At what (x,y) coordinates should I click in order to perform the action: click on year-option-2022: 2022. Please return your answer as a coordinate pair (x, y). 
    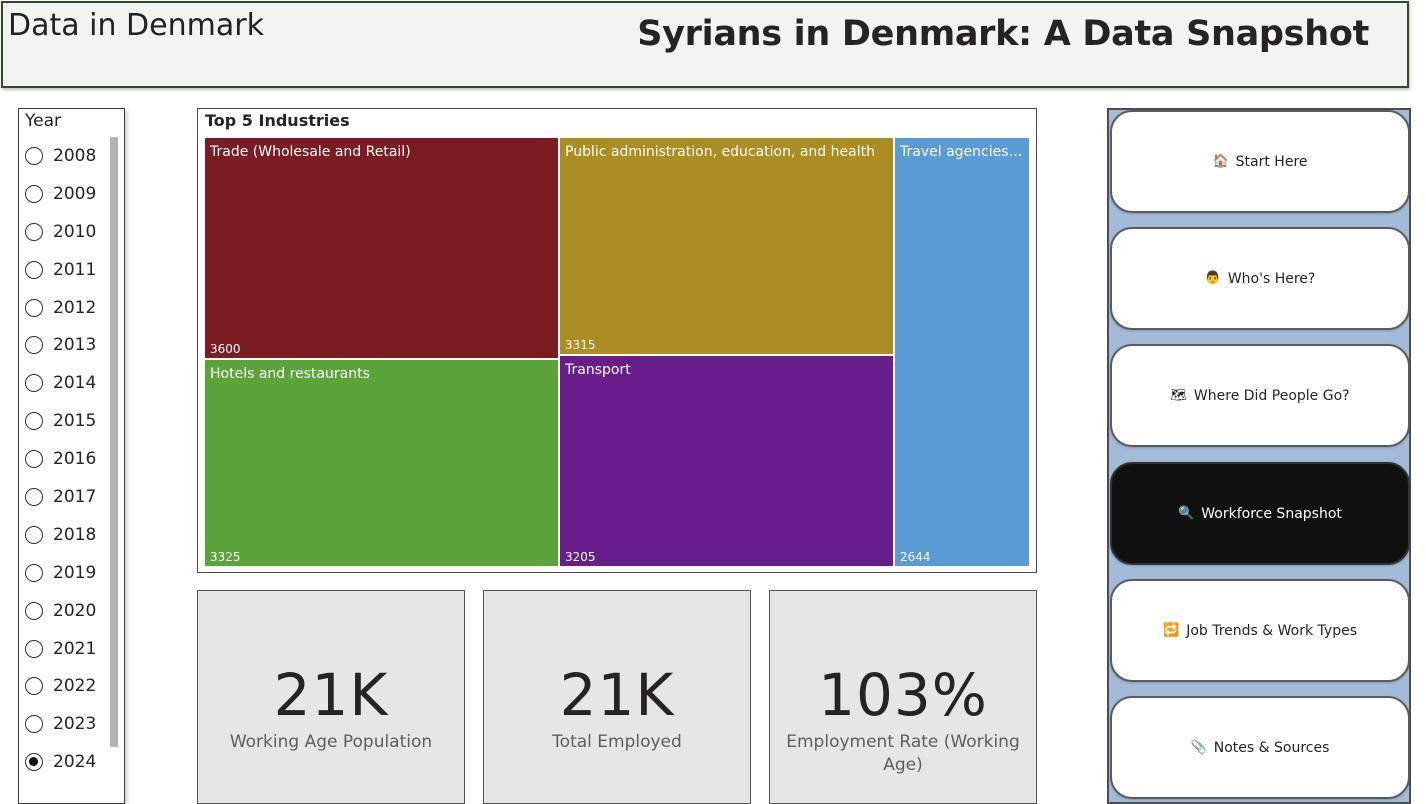
    Looking at the image, I should click on (60, 686).